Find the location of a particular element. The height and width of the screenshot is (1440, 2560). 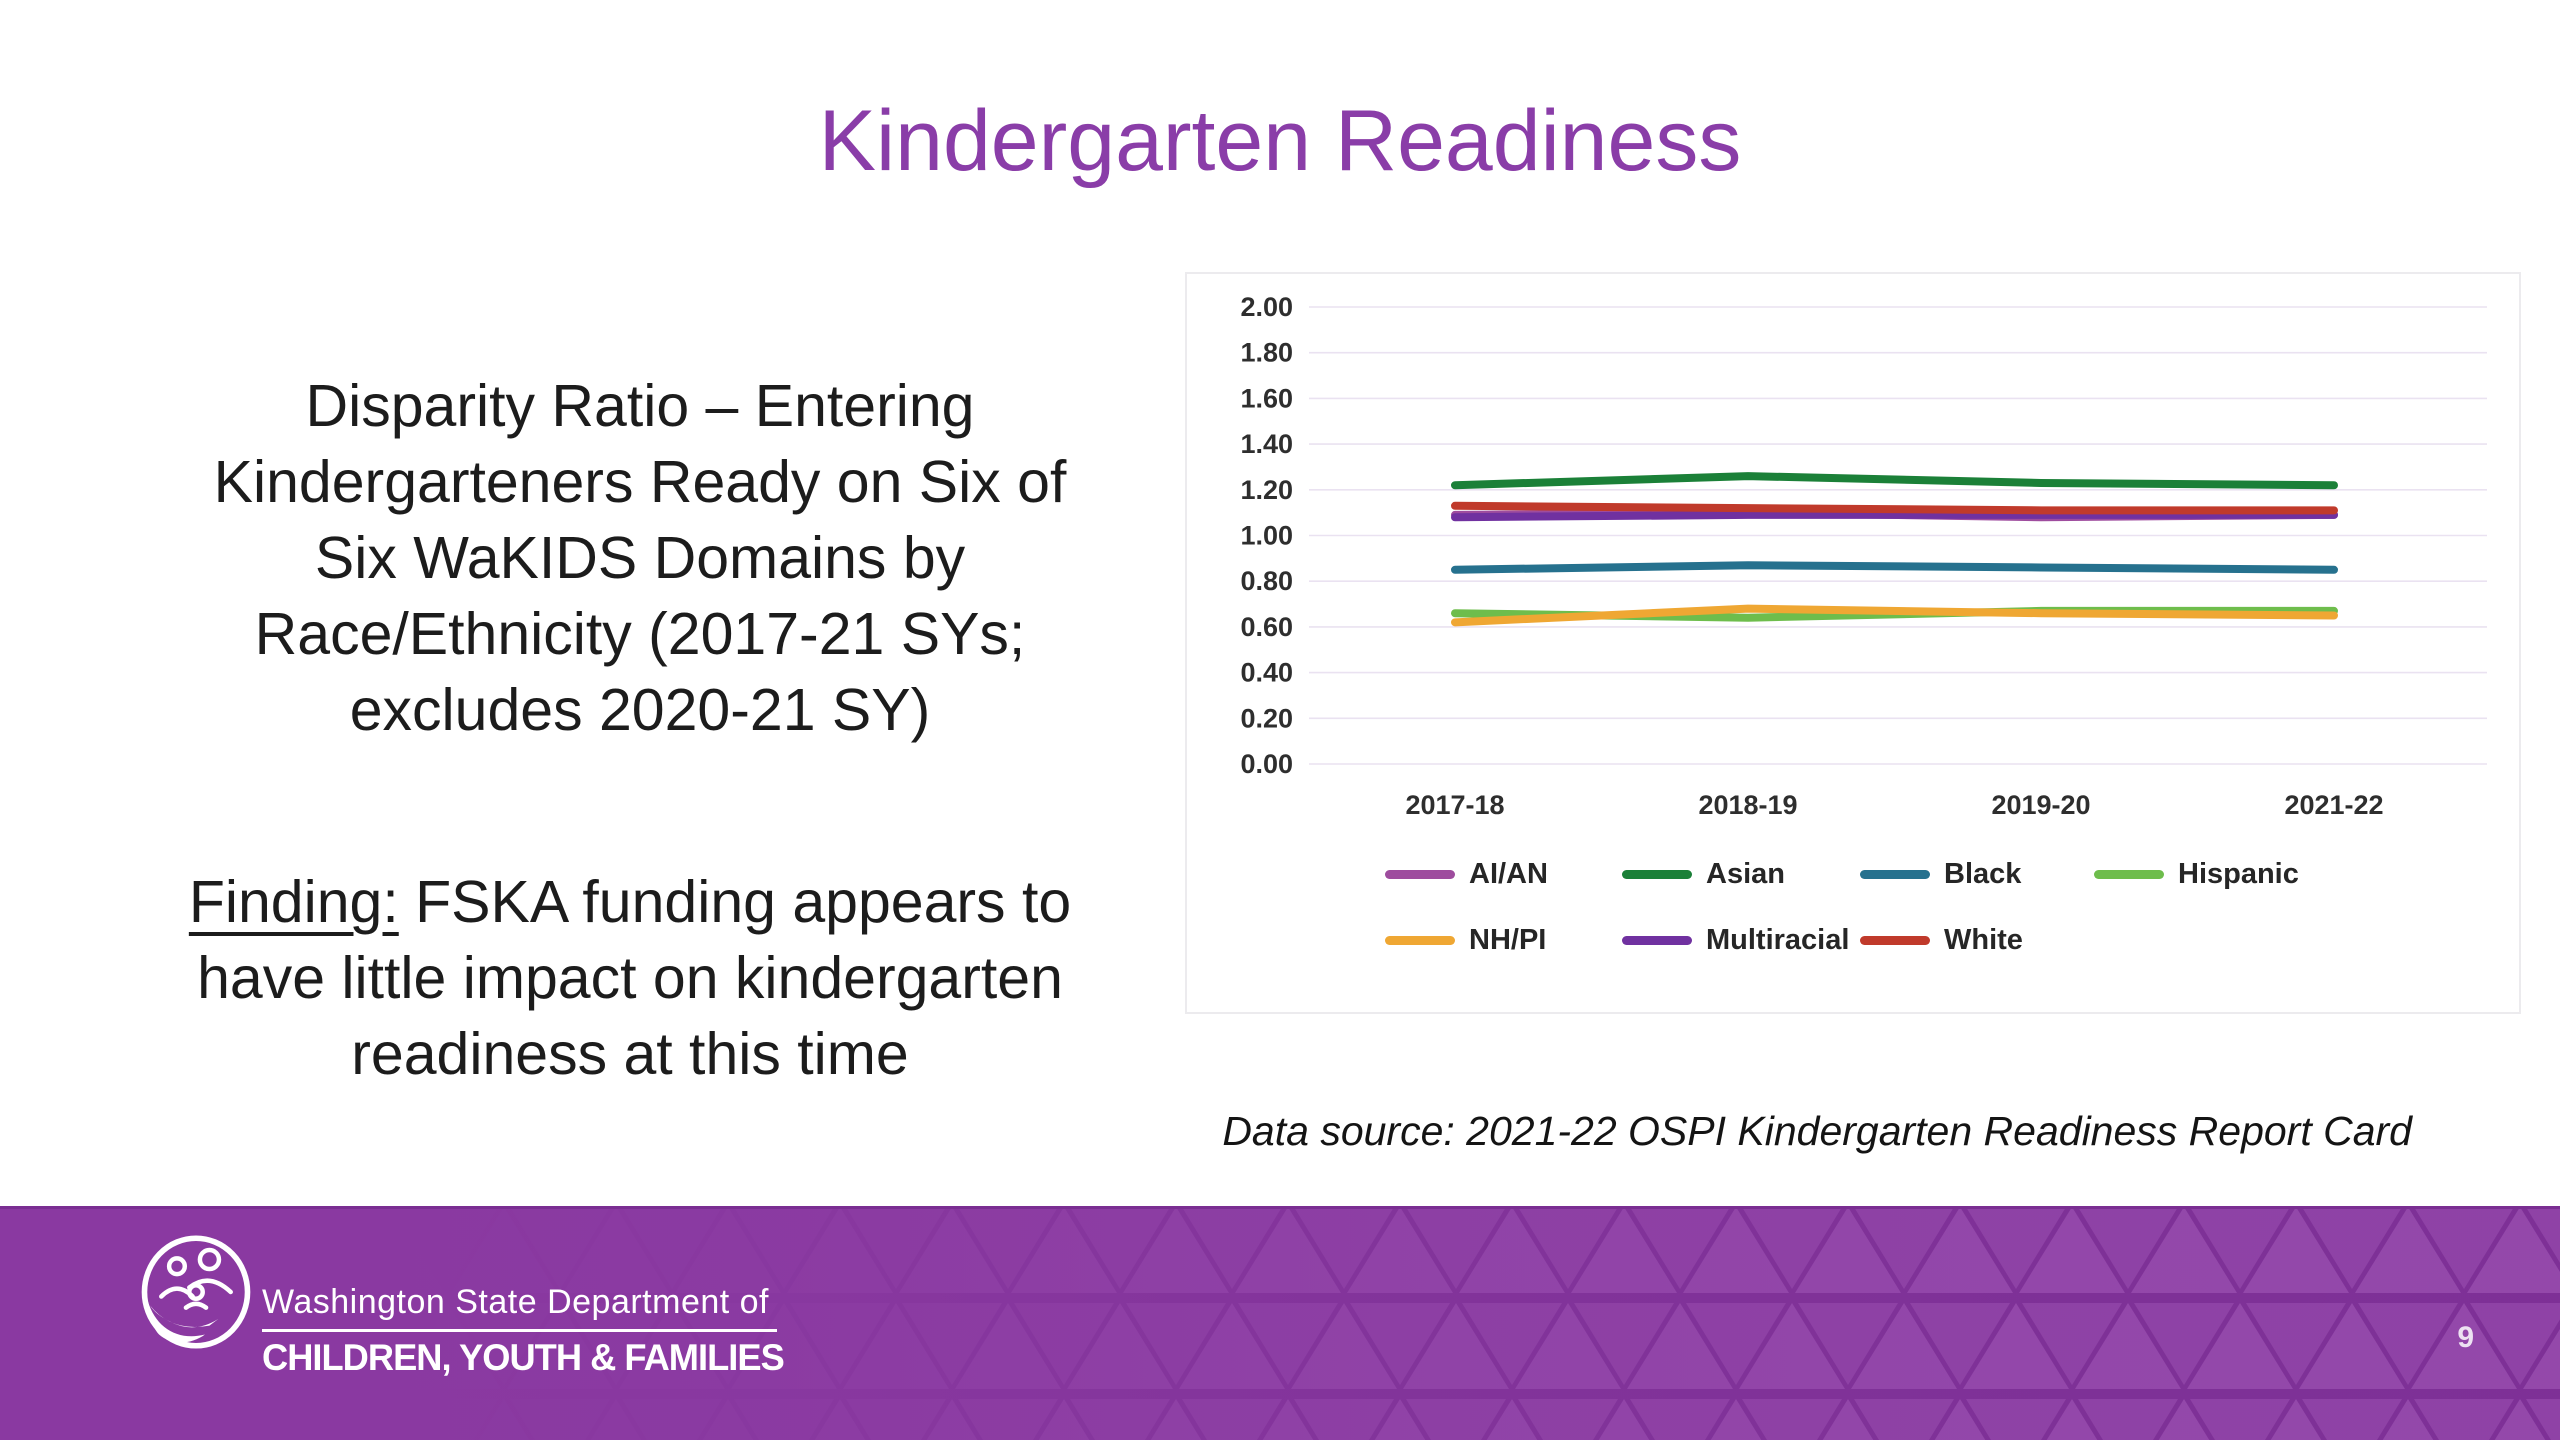

legend-item-asian: Asian is located at coordinates (1703, 874).